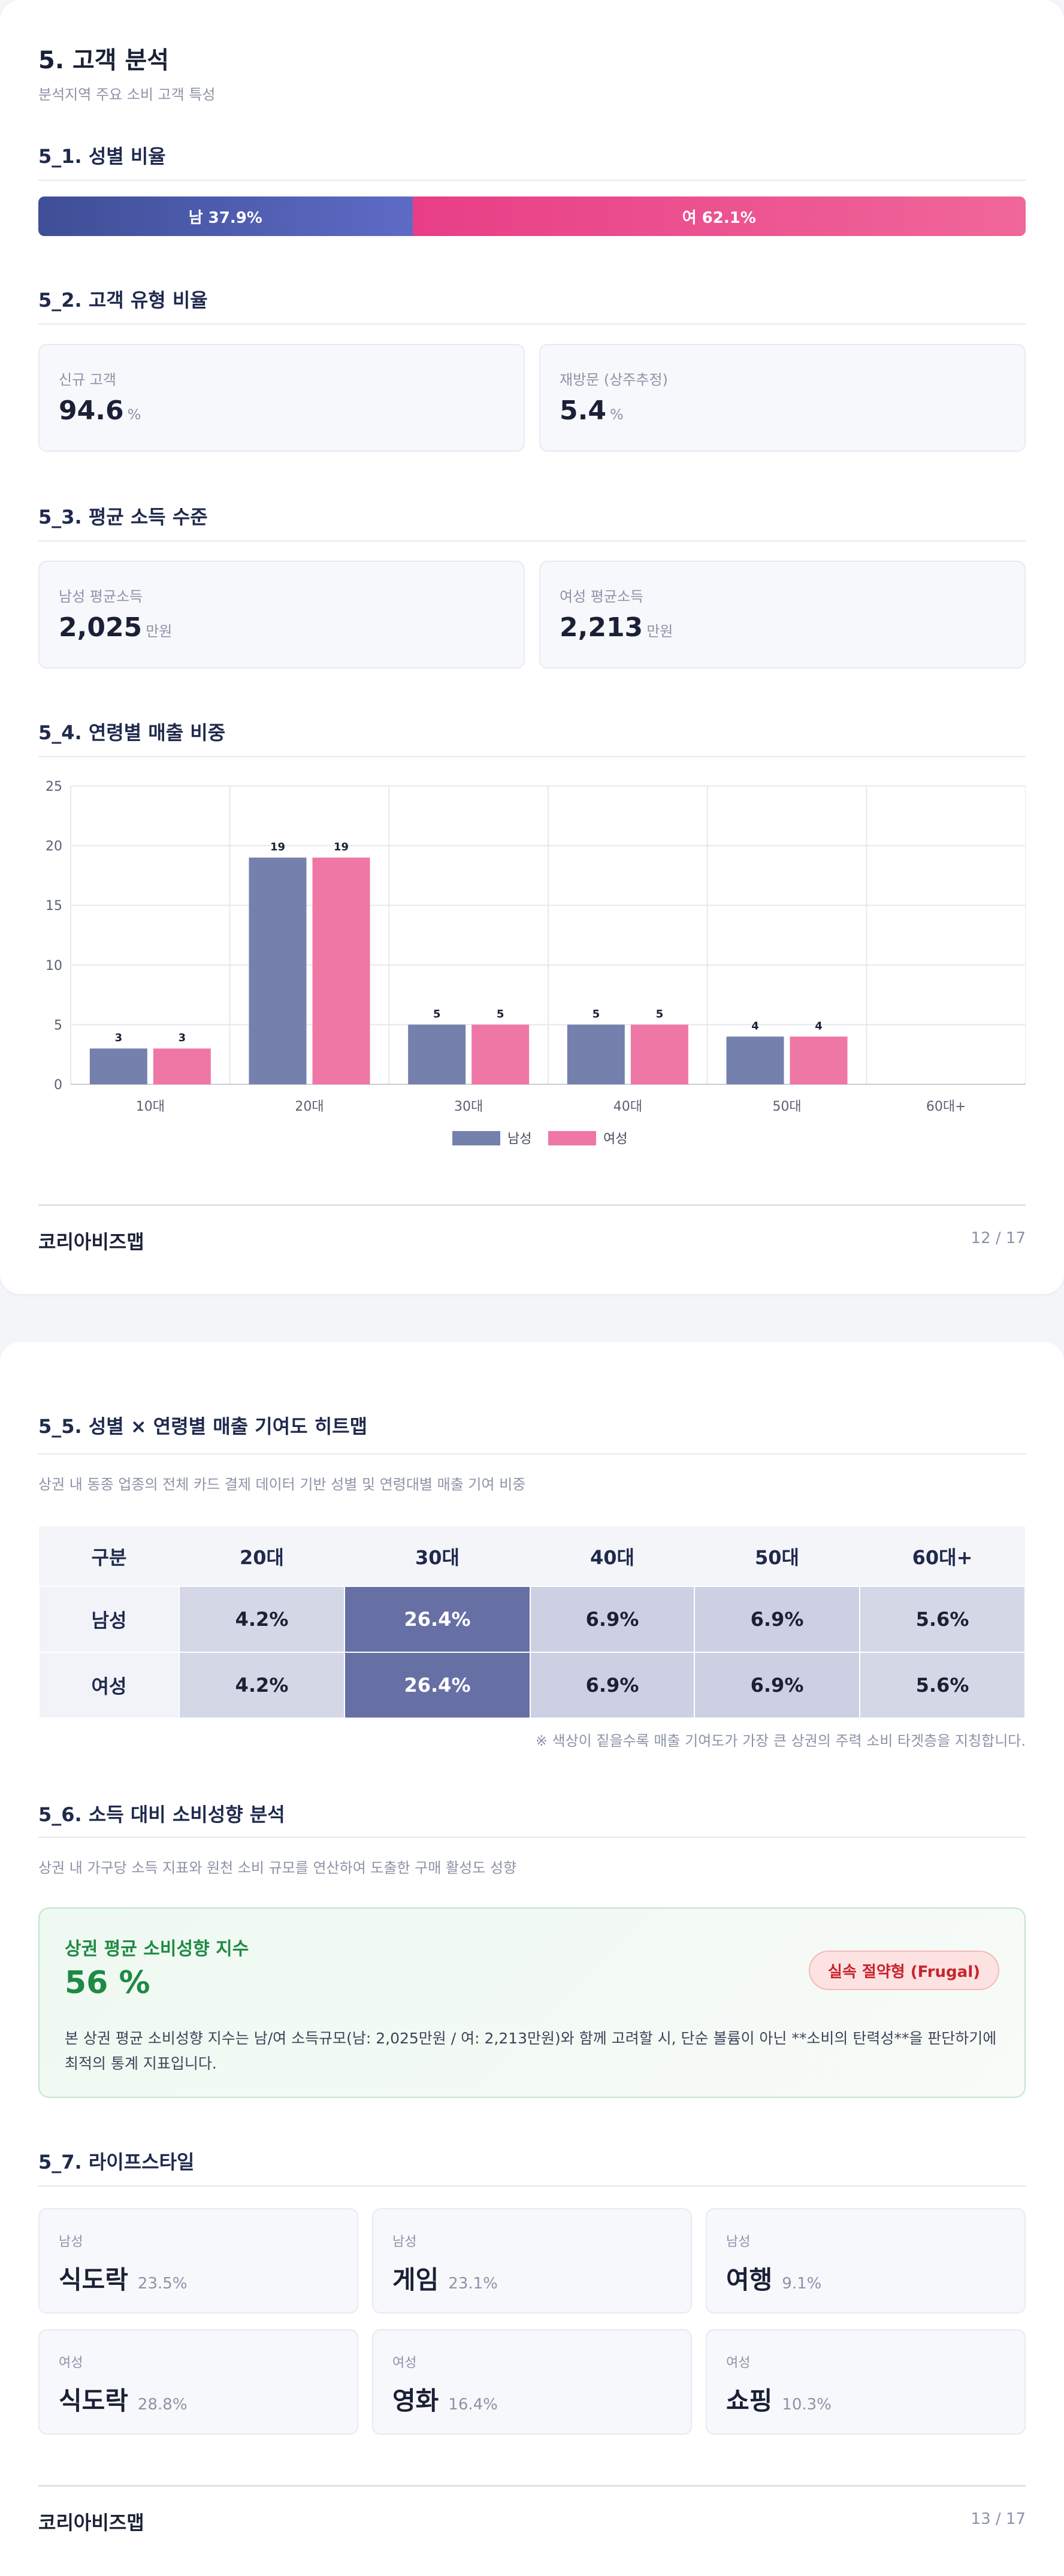 The height and width of the screenshot is (2576, 1064). Describe the element at coordinates (583, 410) in the screenshot. I see `stat-value: 5.4` at that location.